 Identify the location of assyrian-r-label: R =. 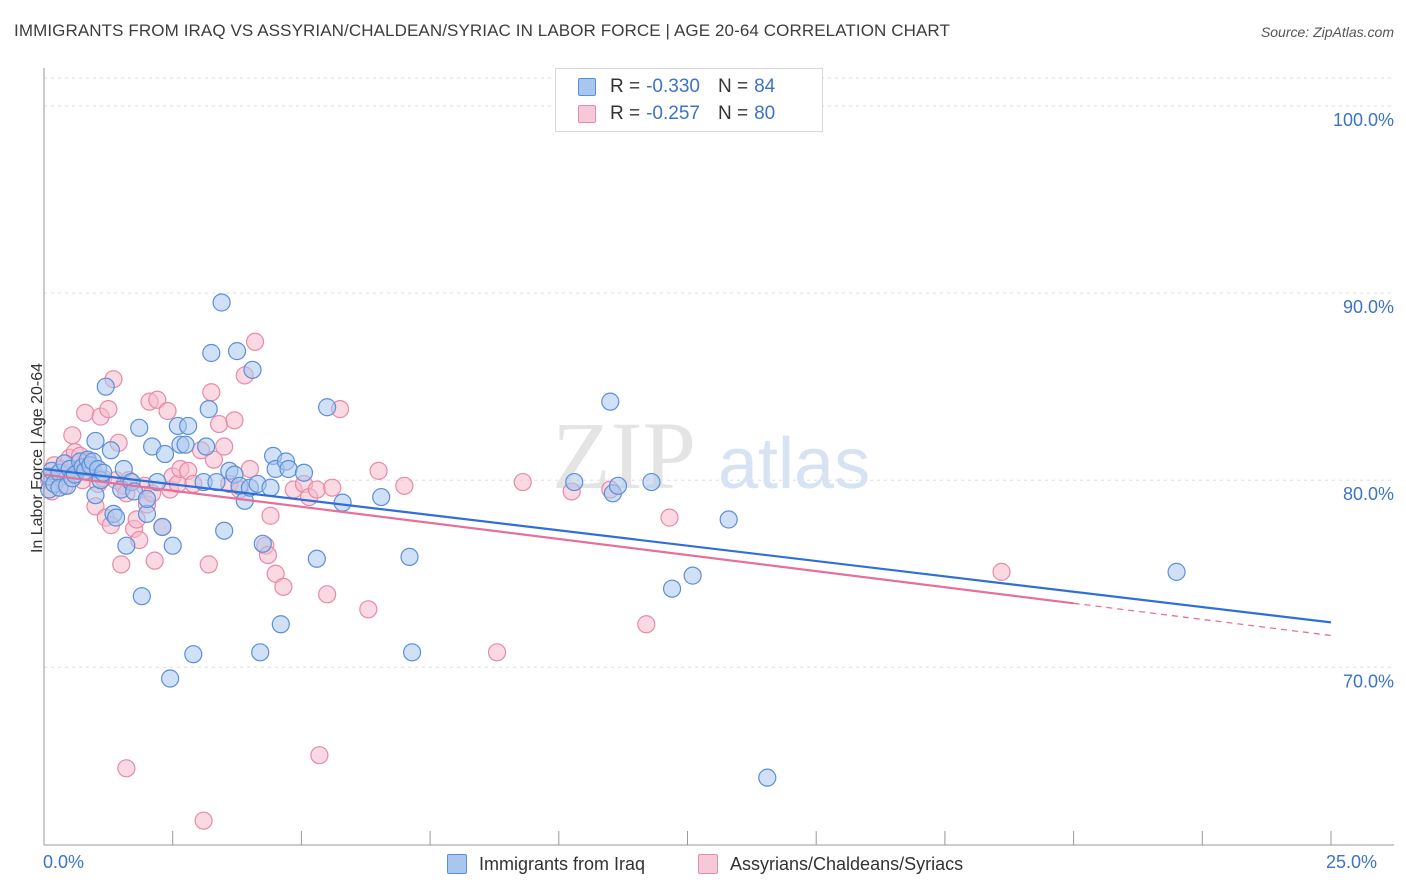
(625, 113).